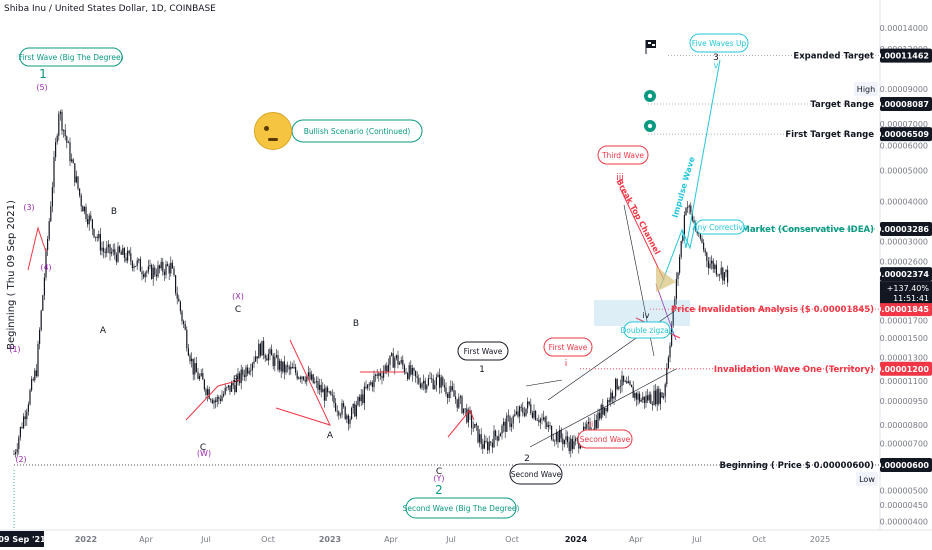 The height and width of the screenshot is (550, 932). I want to click on wave-label: iv, so click(646, 315).